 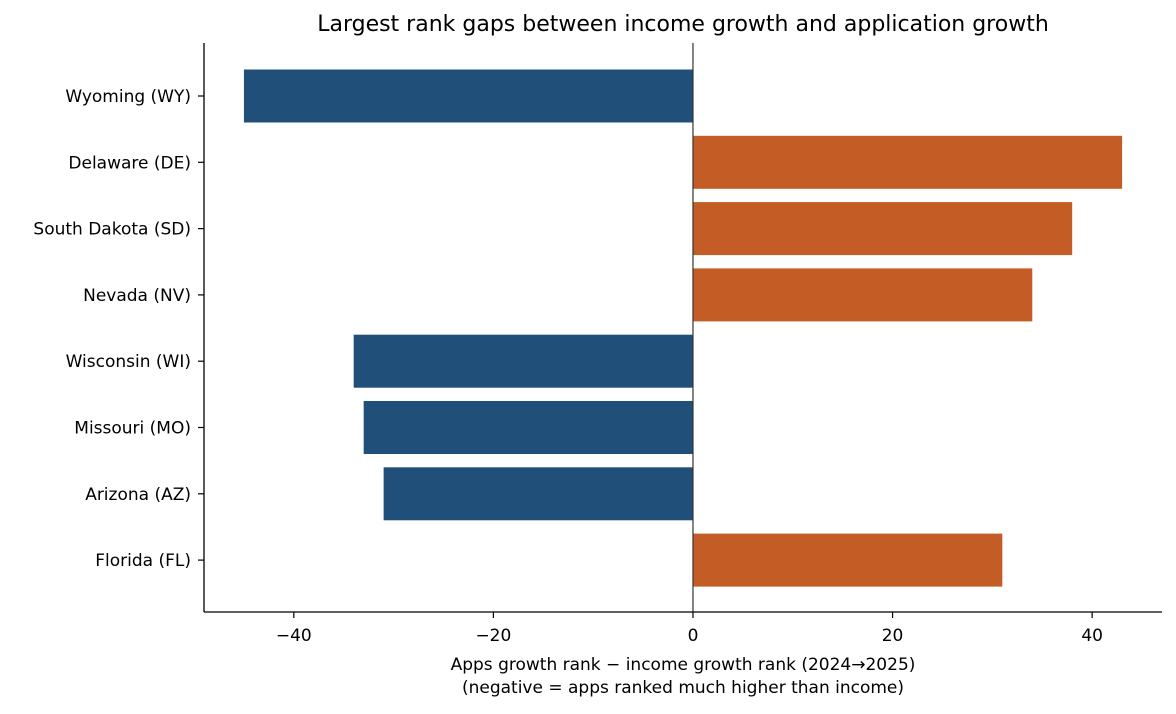 I want to click on y-tick-label: Delaware (DE), so click(x=129, y=163).